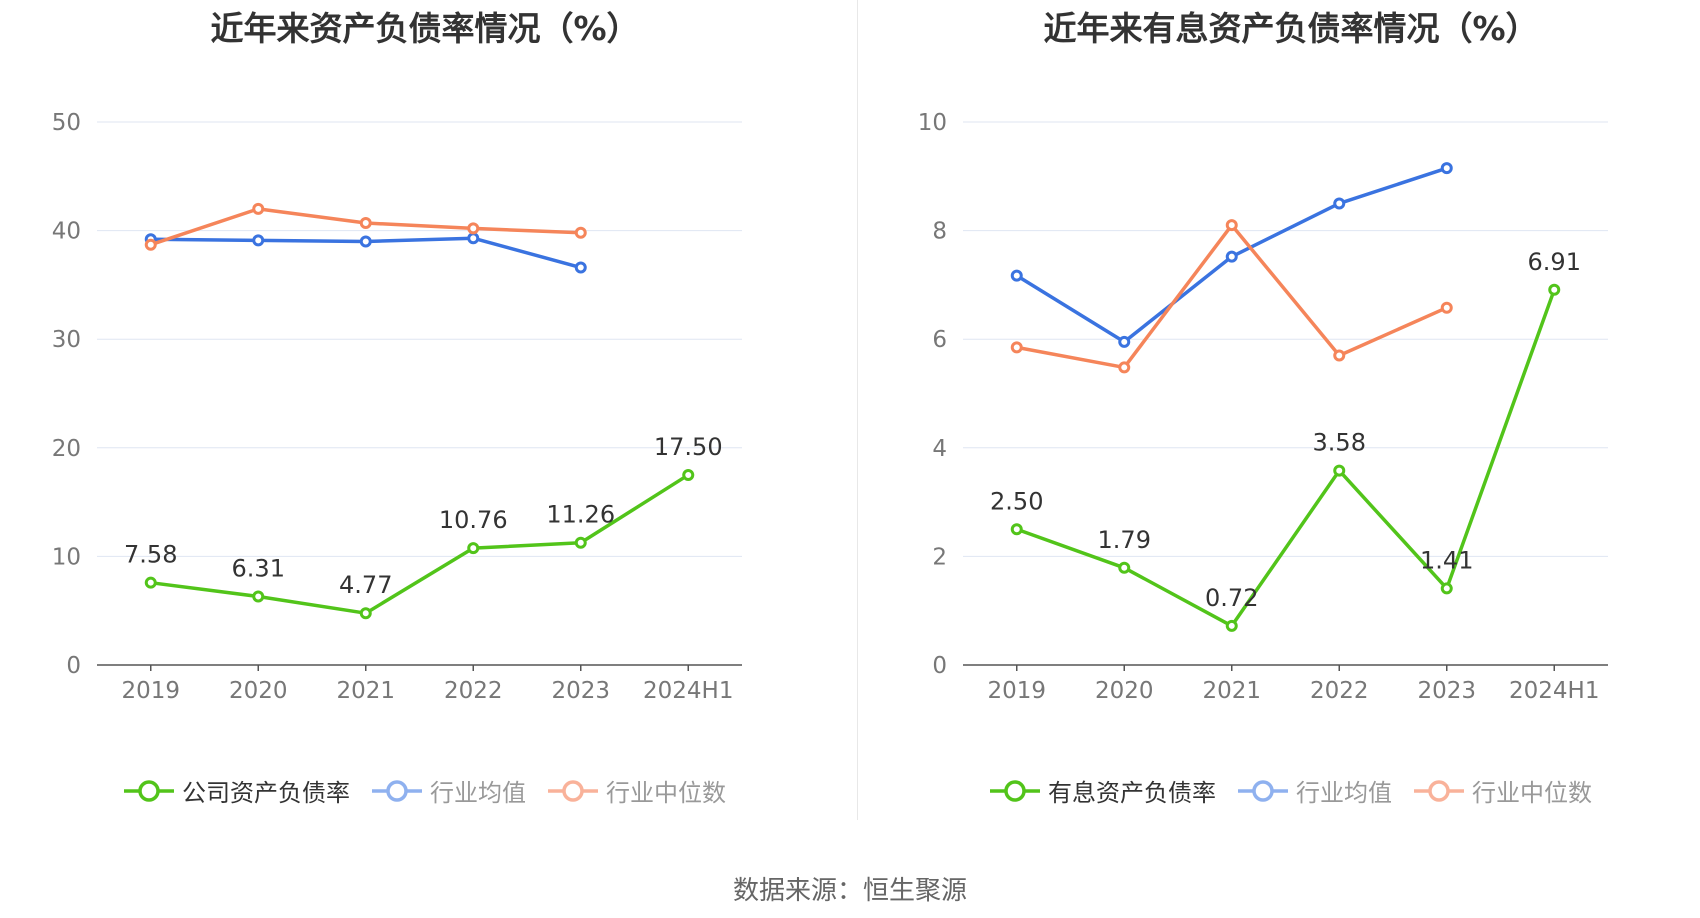  I want to click on chart-title: 近年来有息资产负债率情况（%）, so click(1291, 28).